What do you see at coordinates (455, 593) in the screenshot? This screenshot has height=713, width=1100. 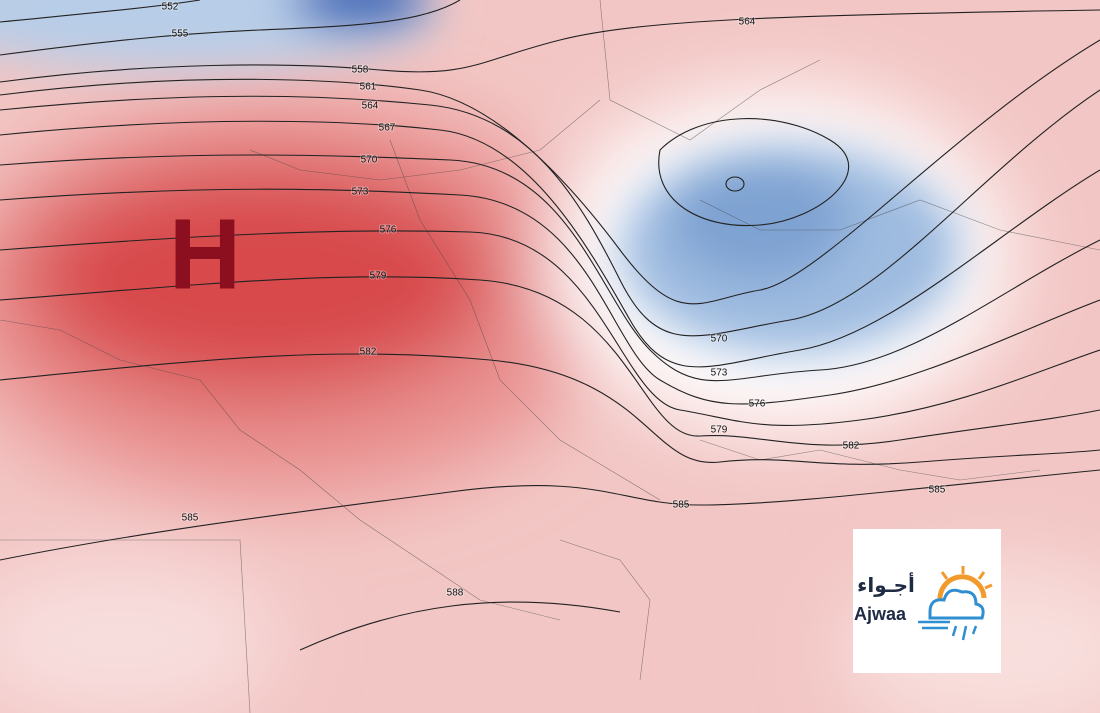 I see `contour-label: 588` at bounding box center [455, 593].